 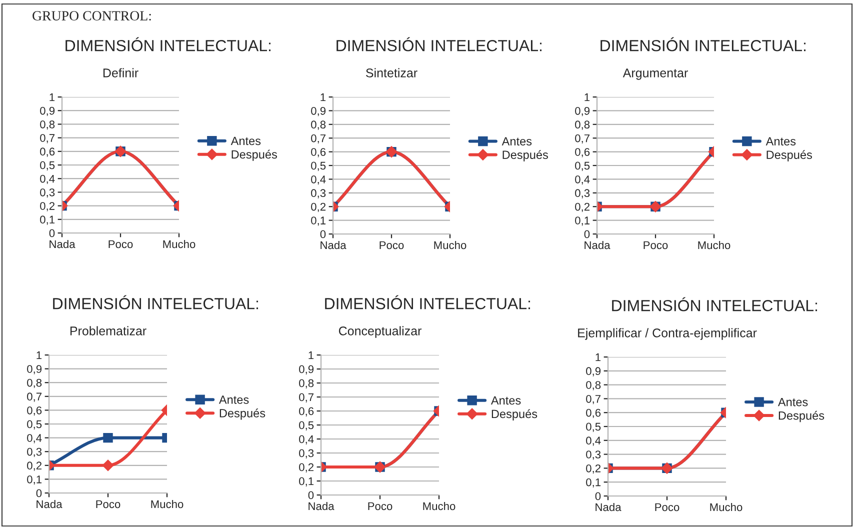 I want to click on chart-subtitle: Problematizar, so click(x=108, y=331).